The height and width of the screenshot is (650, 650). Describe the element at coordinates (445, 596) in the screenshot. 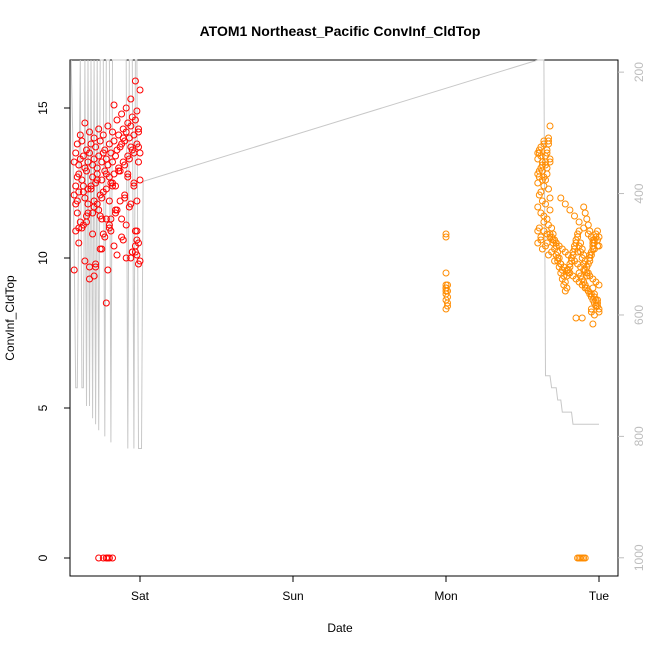

I see `x-tick-label: Mon` at that location.